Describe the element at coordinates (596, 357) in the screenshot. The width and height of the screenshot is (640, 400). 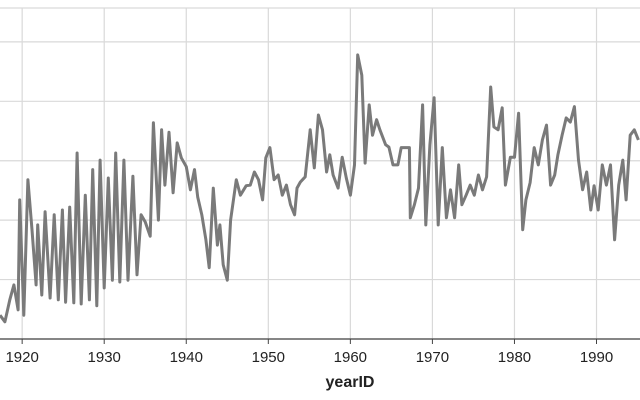
I see `x-tick-label: 1990` at that location.